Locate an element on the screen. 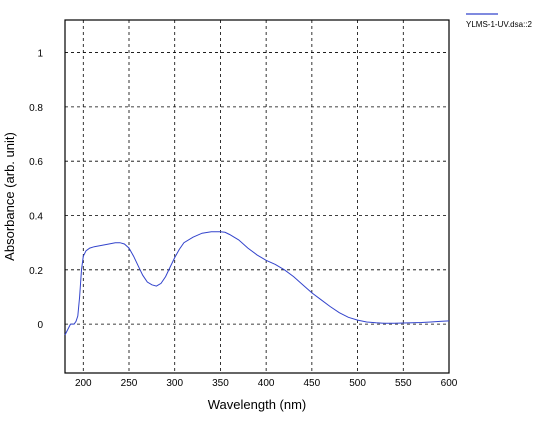  x-axis-title: Wavelength (nm) is located at coordinates (257, 404).